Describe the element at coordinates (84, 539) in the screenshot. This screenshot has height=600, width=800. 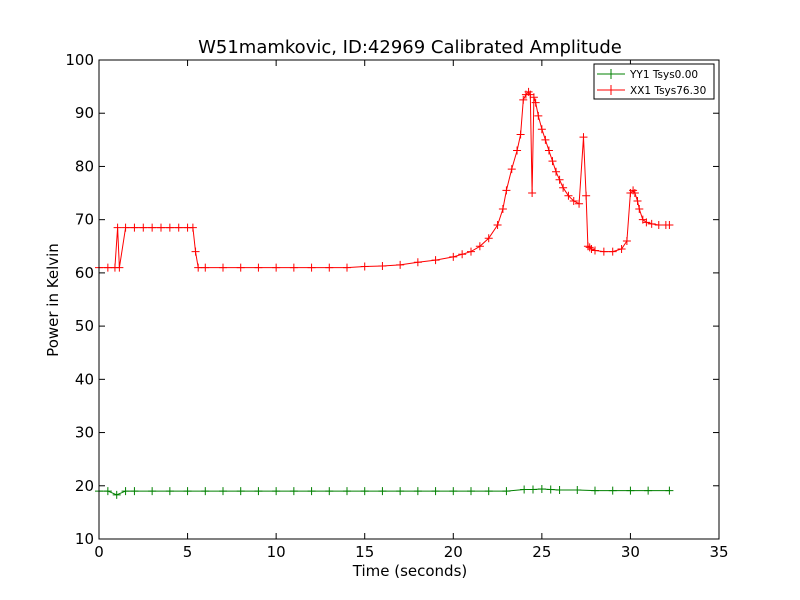
I see `y-tick-label: 10` at that location.